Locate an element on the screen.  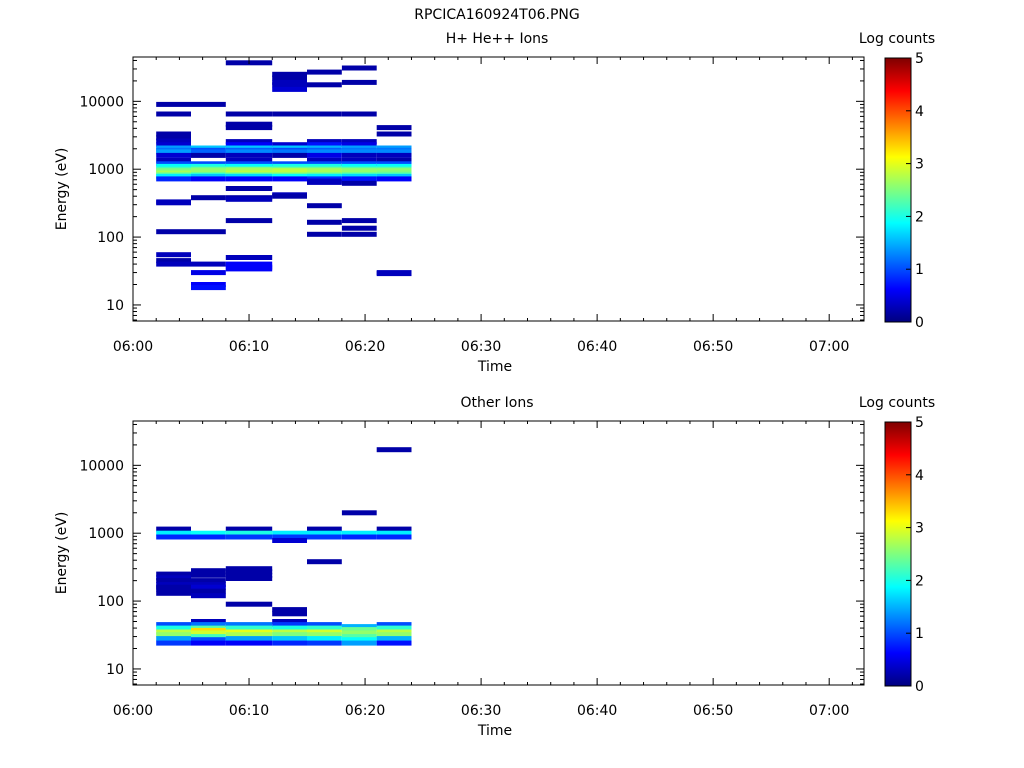
colorbar-tick-label: 2 is located at coordinates (919, 581).